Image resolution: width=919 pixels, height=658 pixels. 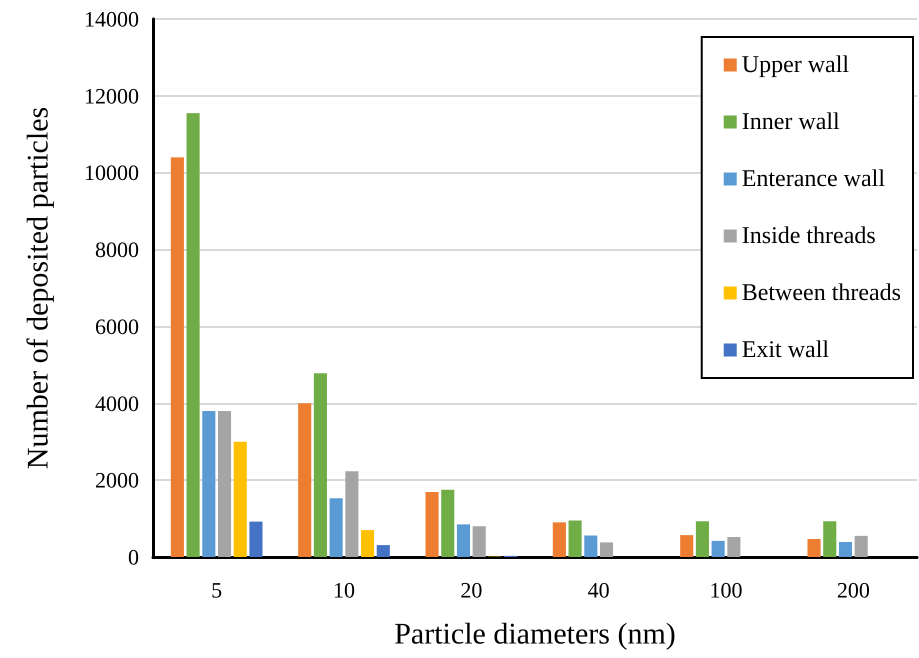 What do you see at coordinates (599, 590) in the screenshot?
I see `x-tick-label: 40` at bounding box center [599, 590].